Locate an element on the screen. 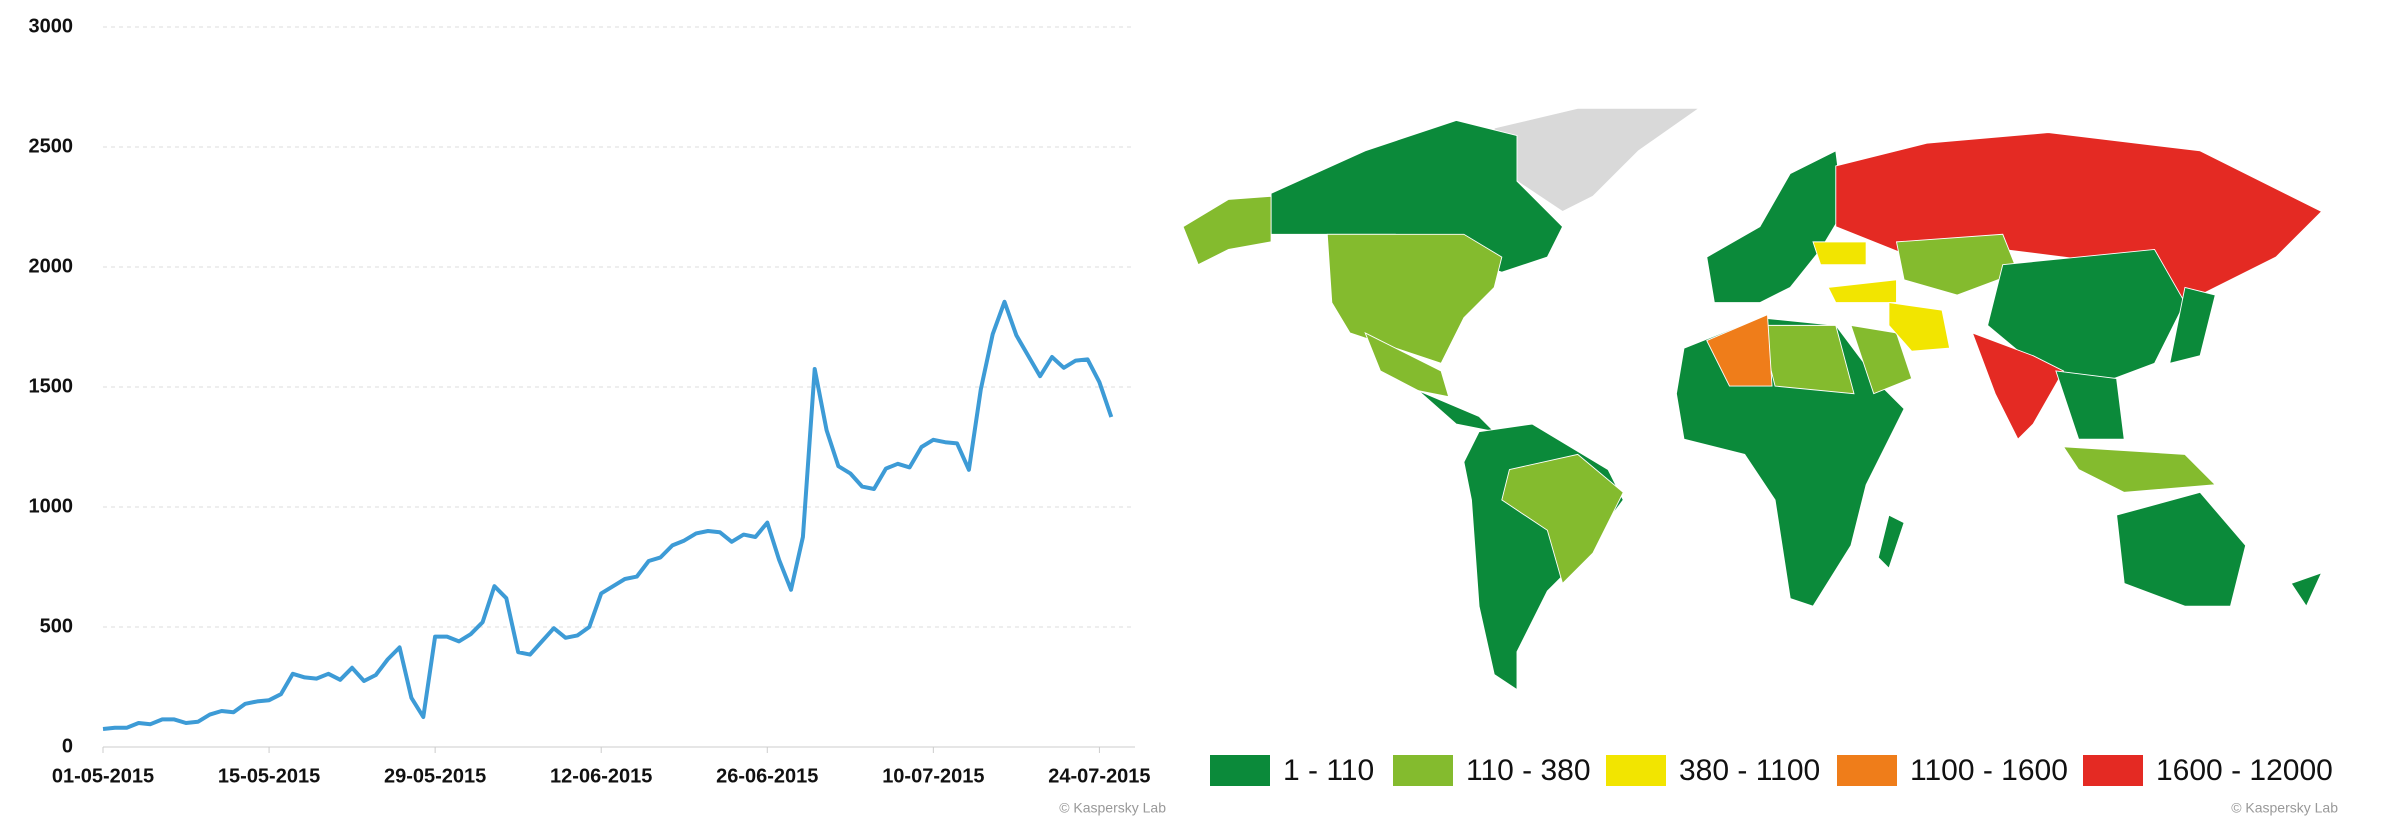  y-tick-label: 2000 is located at coordinates (51, 266).